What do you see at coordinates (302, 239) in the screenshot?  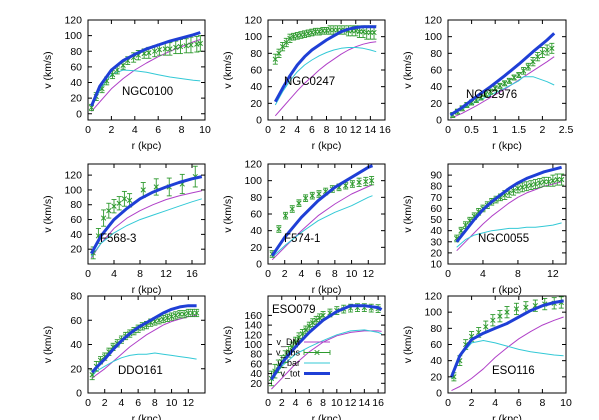 I see `galaxy-name: F574-1` at bounding box center [302, 239].